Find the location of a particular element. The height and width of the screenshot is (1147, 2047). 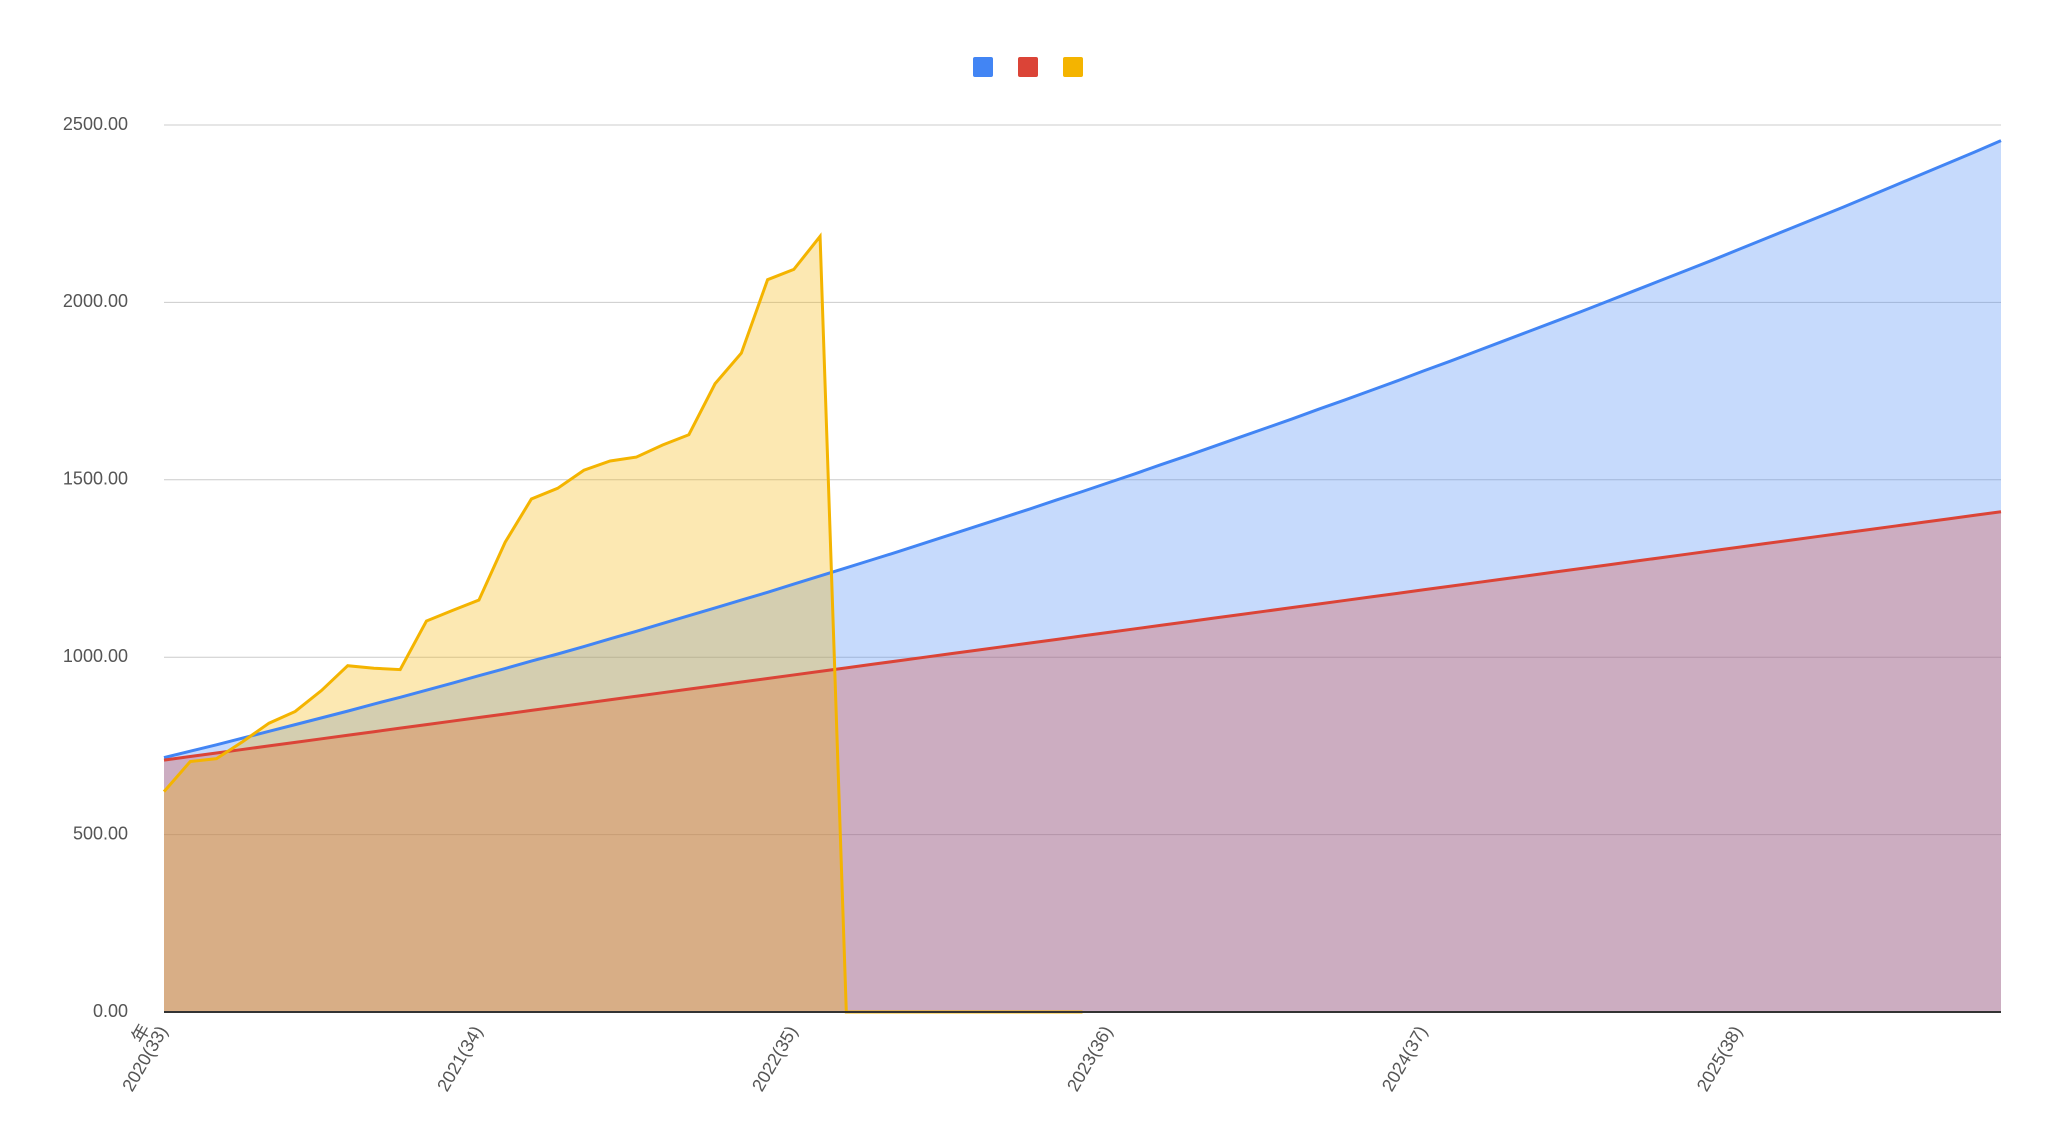

y-tick-label: 2500.00 is located at coordinates (95, 124).